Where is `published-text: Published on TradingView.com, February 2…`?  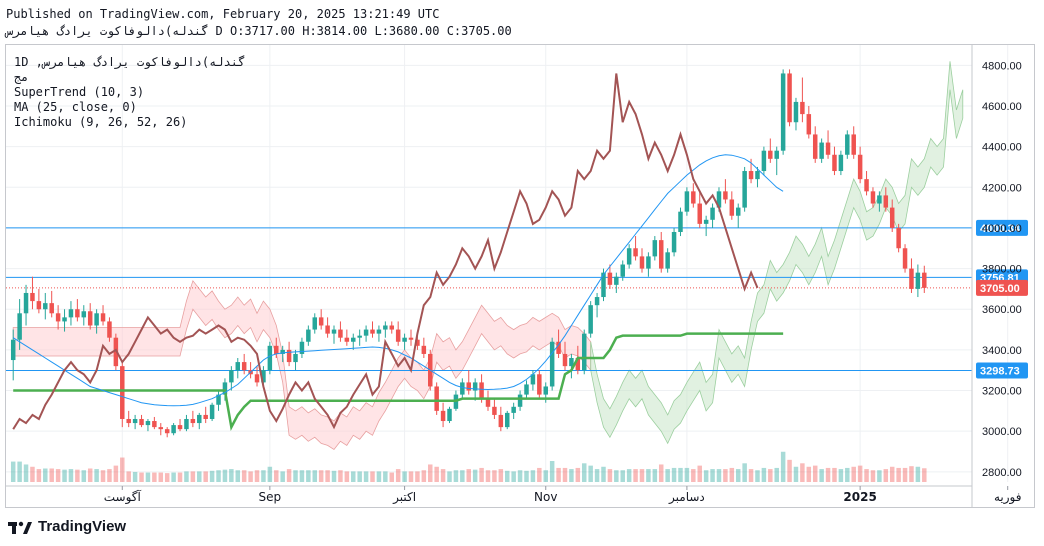 published-text: Published on TradingView.com, February 2… is located at coordinates (223, 14).